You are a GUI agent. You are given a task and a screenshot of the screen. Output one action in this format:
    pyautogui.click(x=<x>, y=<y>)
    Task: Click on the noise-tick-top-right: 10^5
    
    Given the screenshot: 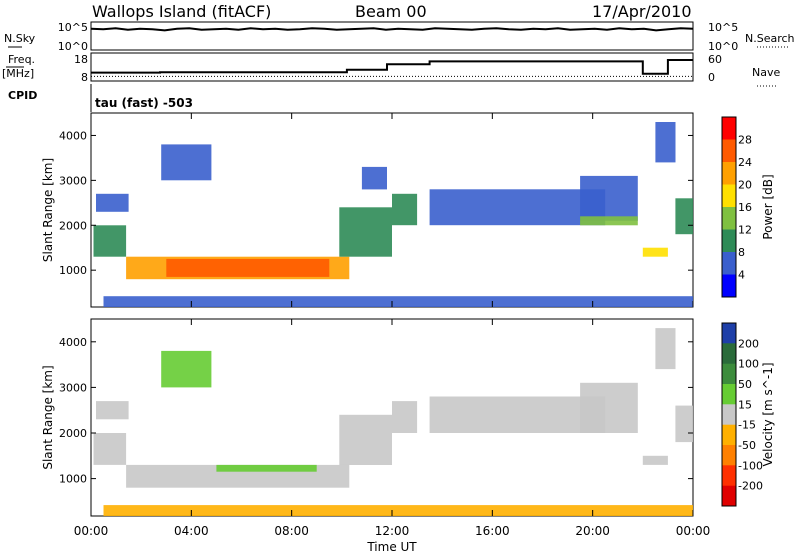 What is the action you would take?
    pyautogui.click(x=723, y=27)
    